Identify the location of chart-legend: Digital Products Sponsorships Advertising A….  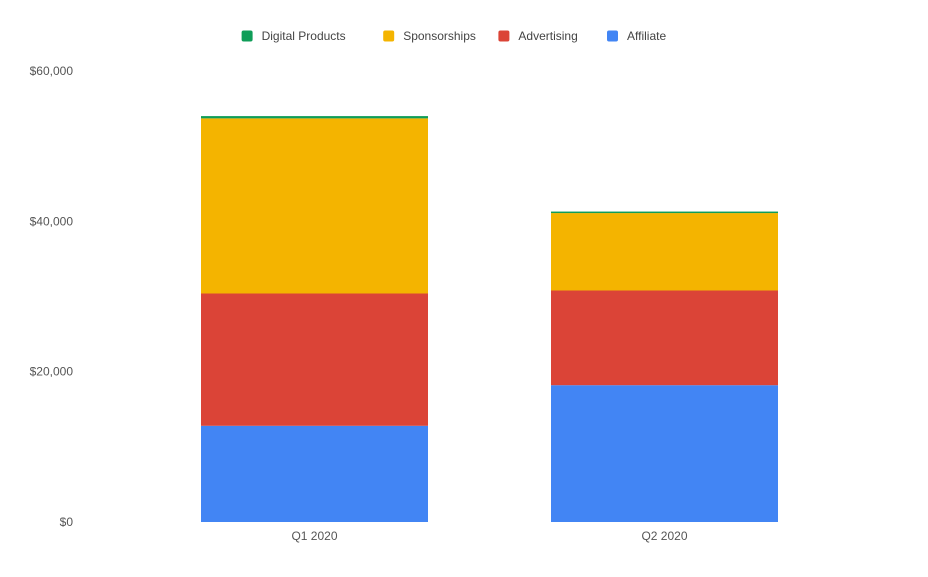
(453, 36).